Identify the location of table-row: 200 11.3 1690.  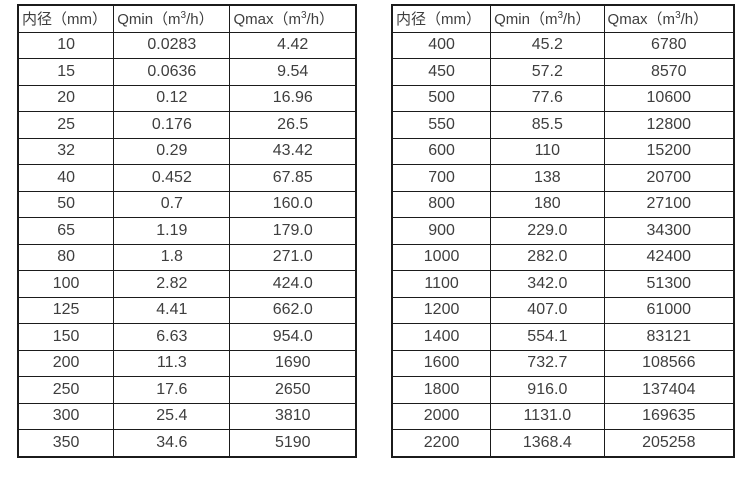
(187, 363).